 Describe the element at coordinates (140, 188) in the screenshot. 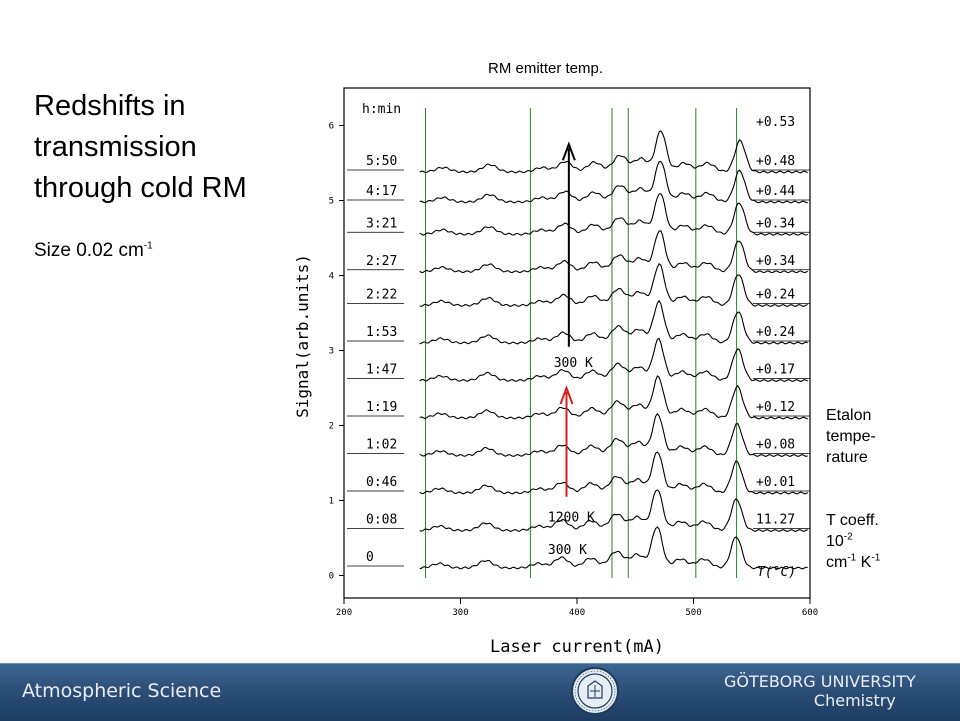

I see `title-line: through cold RM` at that location.